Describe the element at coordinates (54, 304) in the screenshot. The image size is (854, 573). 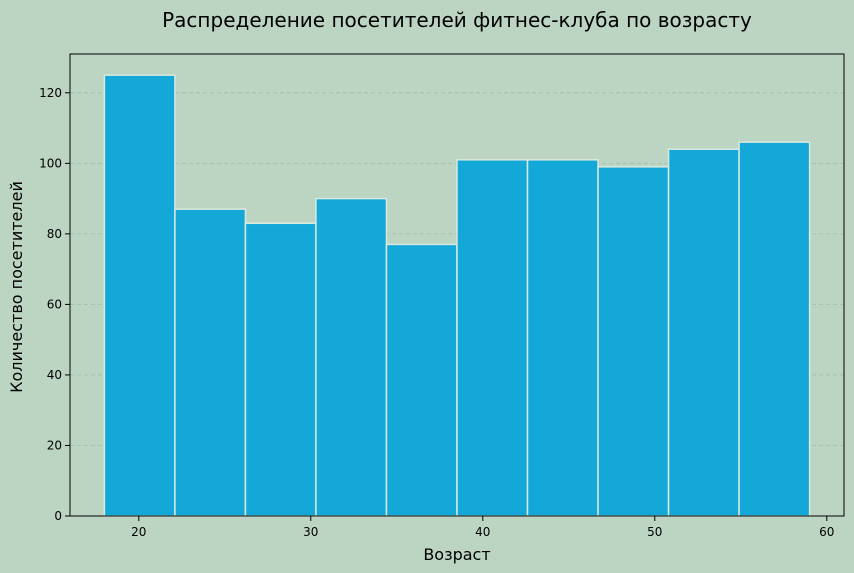
I see `y-tick-label-3: 60` at that location.